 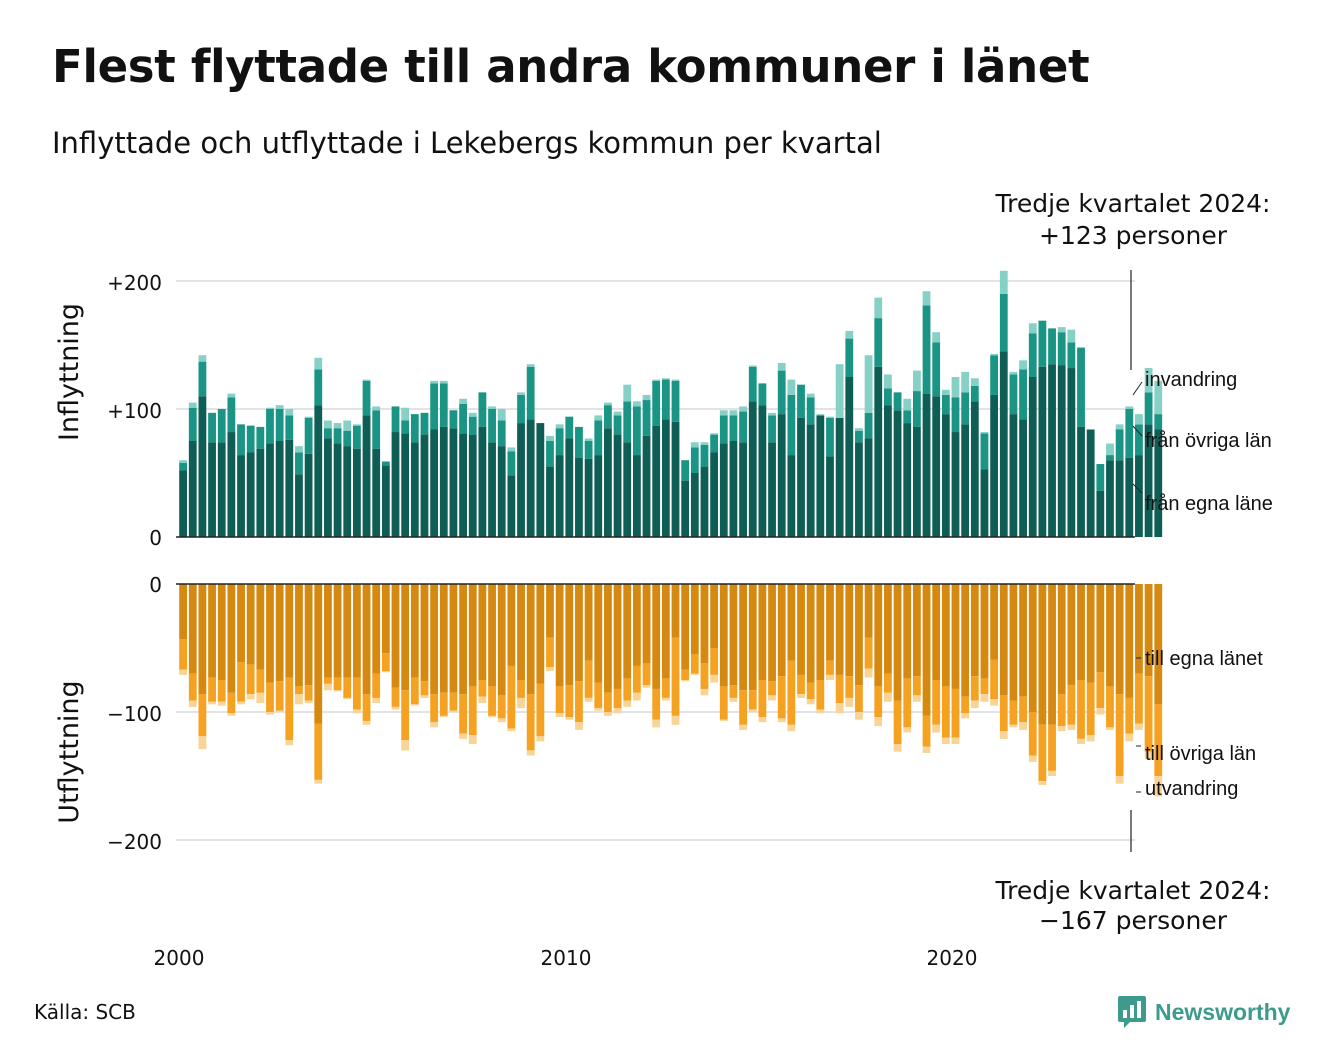 What do you see at coordinates (69, 751) in the screenshot?
I see `y-axis-title-bottom: Utflyttning` at bounding box center [69, 751].